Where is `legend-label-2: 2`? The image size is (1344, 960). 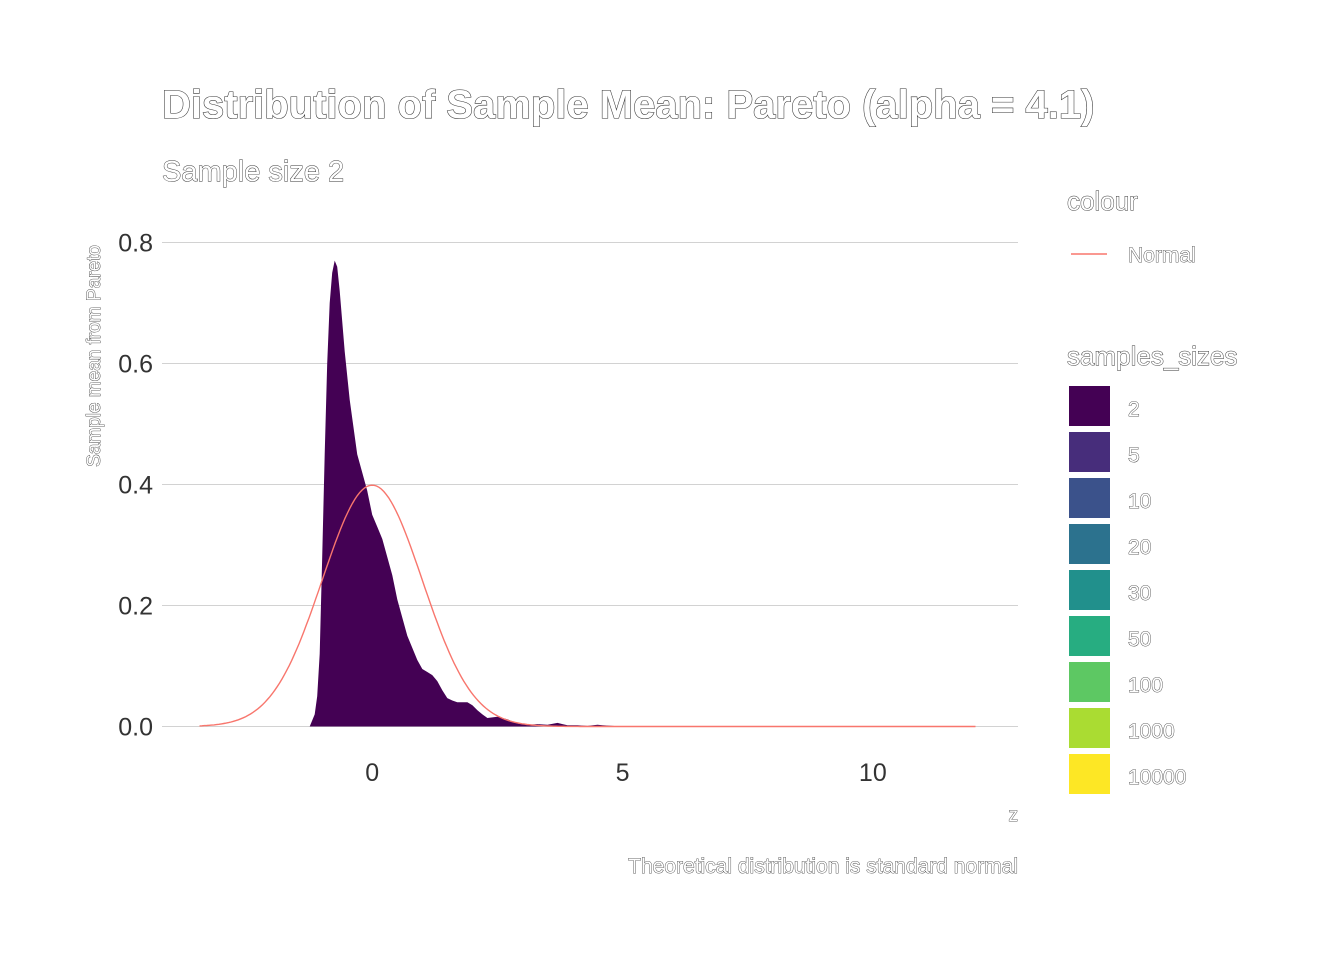 legend-label-2: 2 is located at coordinates (1134, 409).